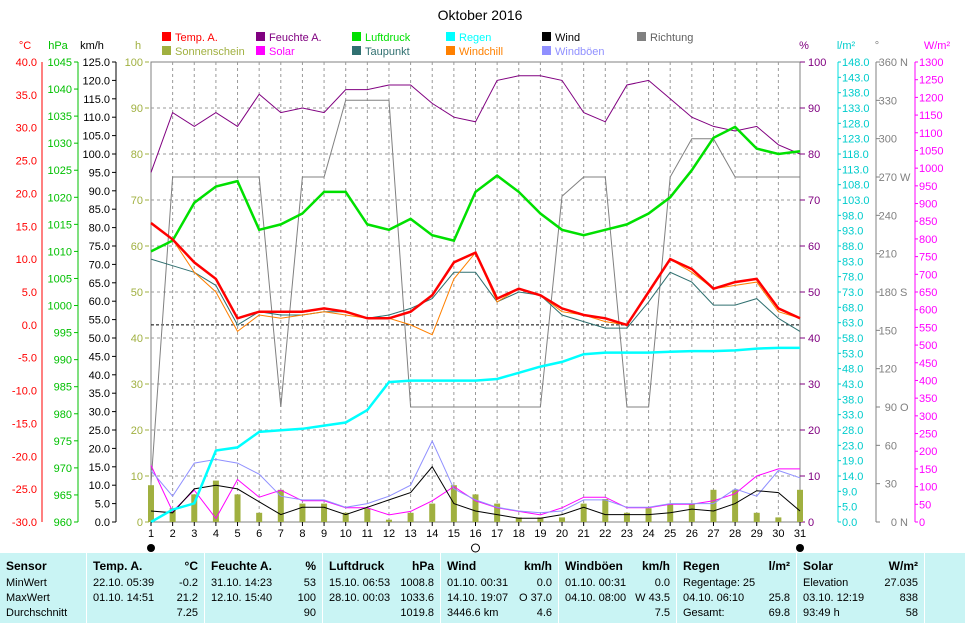 The width and height of the screenshot is (965, 623). I want to click on pressure-axis-tick-label: 960, so click(63, 523).